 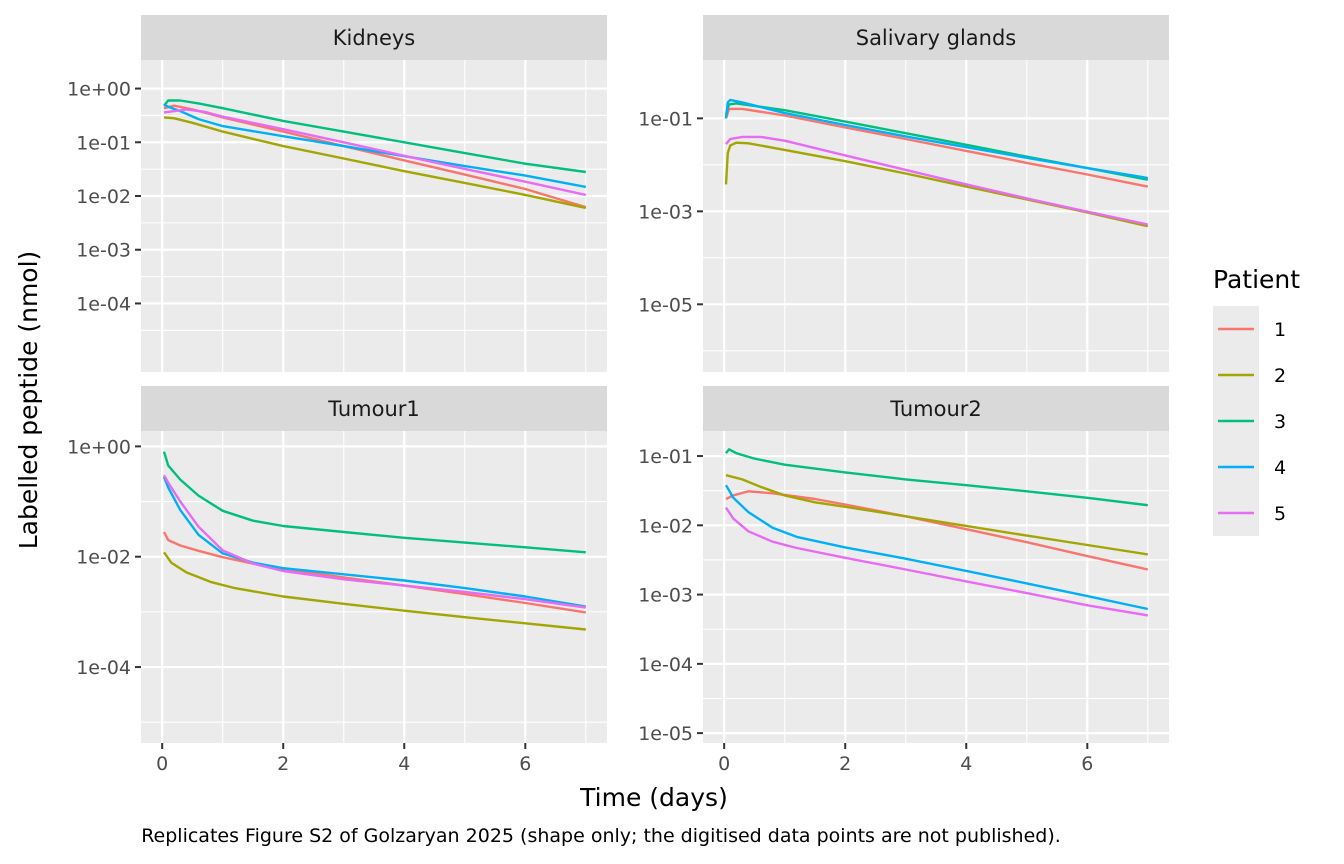 I want to click on legend-item-4: 4, so click(x=1249, y=467).